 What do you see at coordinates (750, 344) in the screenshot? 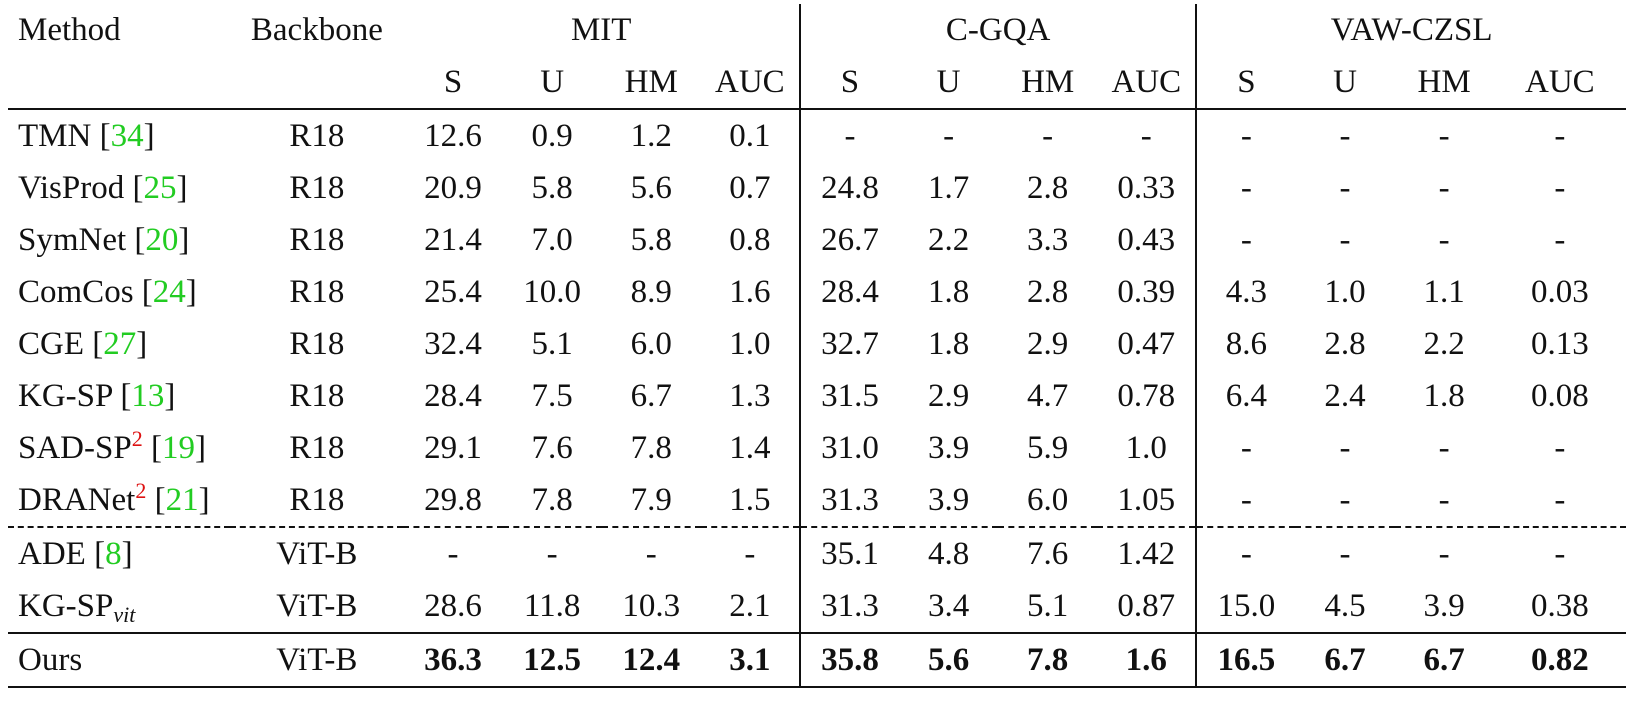
I see `value-cell: 1.0` at bounding box center [750, 344].